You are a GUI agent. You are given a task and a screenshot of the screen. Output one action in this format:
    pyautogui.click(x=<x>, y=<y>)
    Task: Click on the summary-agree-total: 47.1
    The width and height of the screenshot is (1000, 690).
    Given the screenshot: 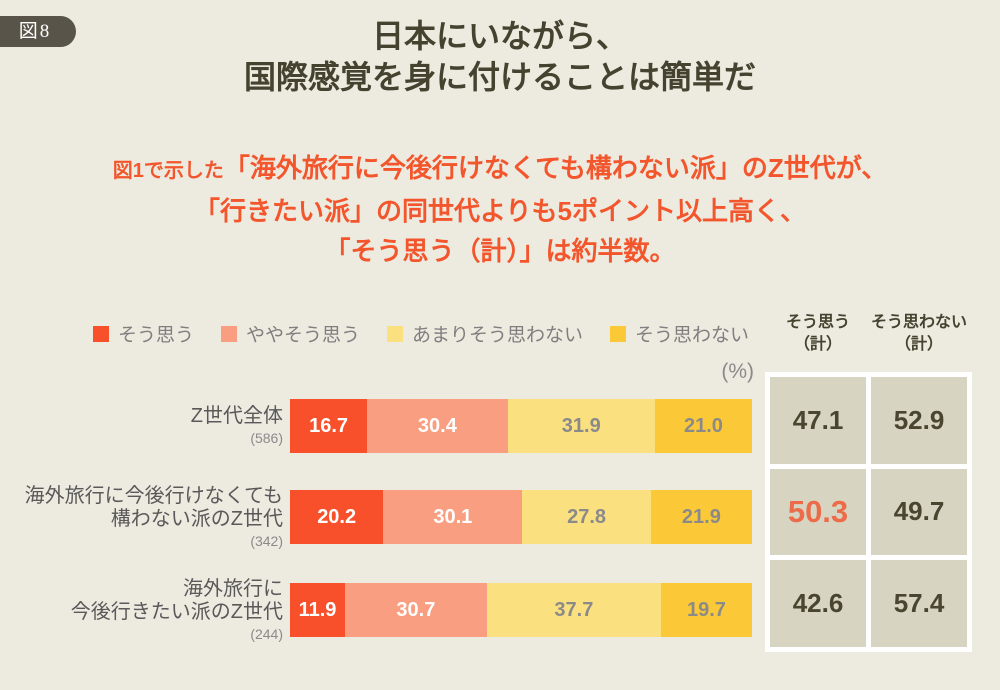 What is the action you would take?
    pyautogui.click(x=818, y=420)
    